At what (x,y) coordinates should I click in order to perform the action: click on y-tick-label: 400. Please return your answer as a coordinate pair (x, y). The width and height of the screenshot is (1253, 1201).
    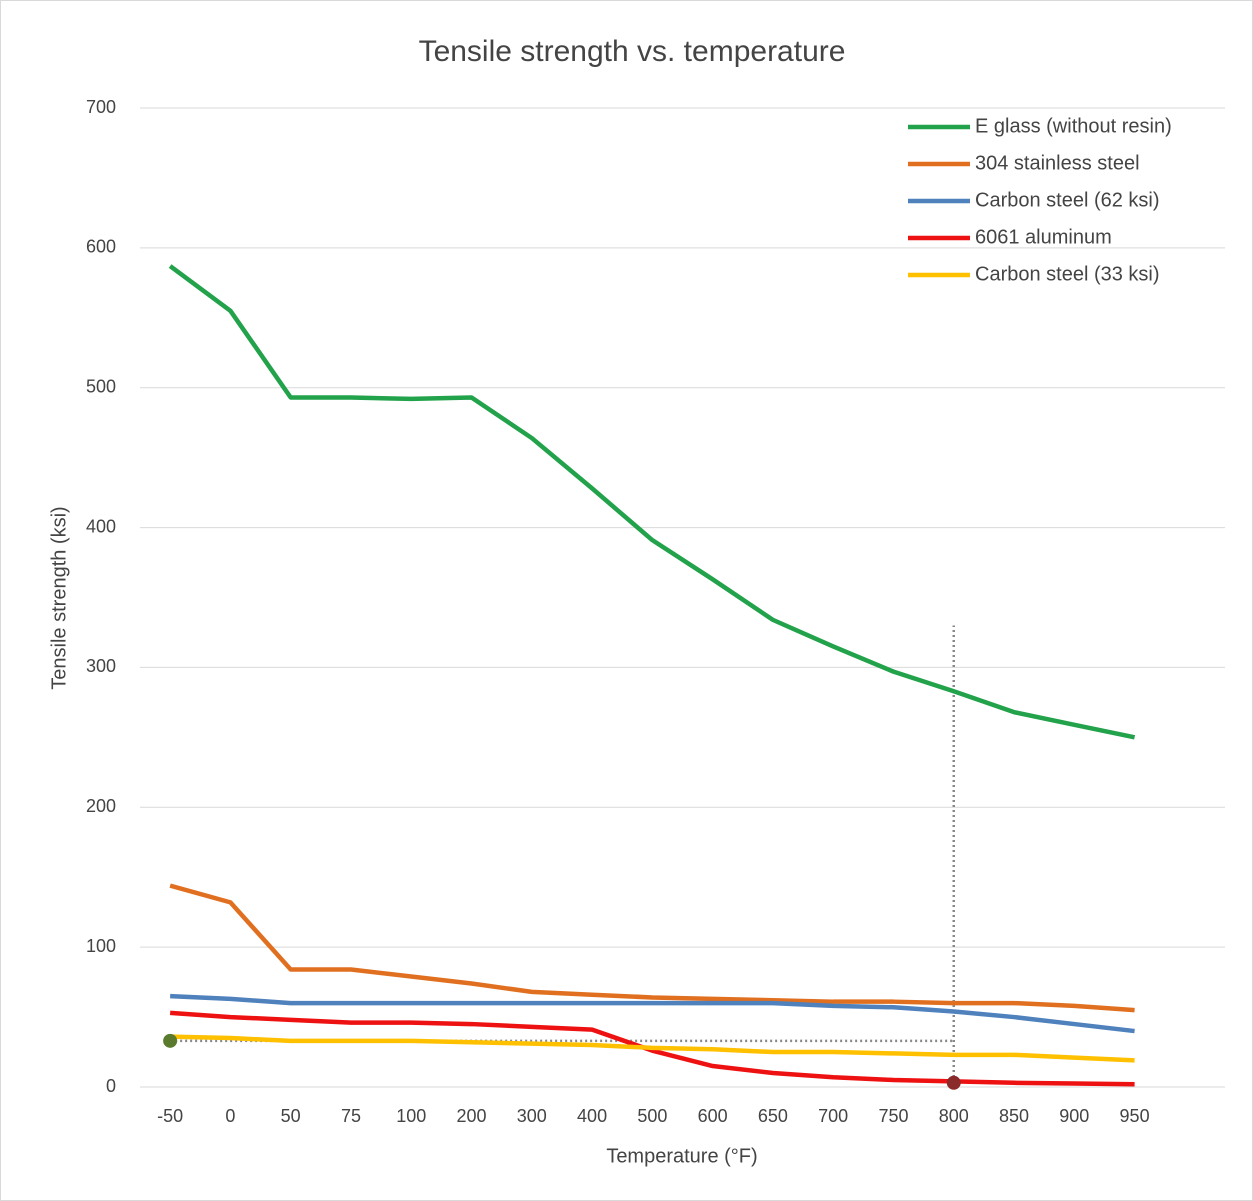
    Looking at the image, I should click on (101, 526).